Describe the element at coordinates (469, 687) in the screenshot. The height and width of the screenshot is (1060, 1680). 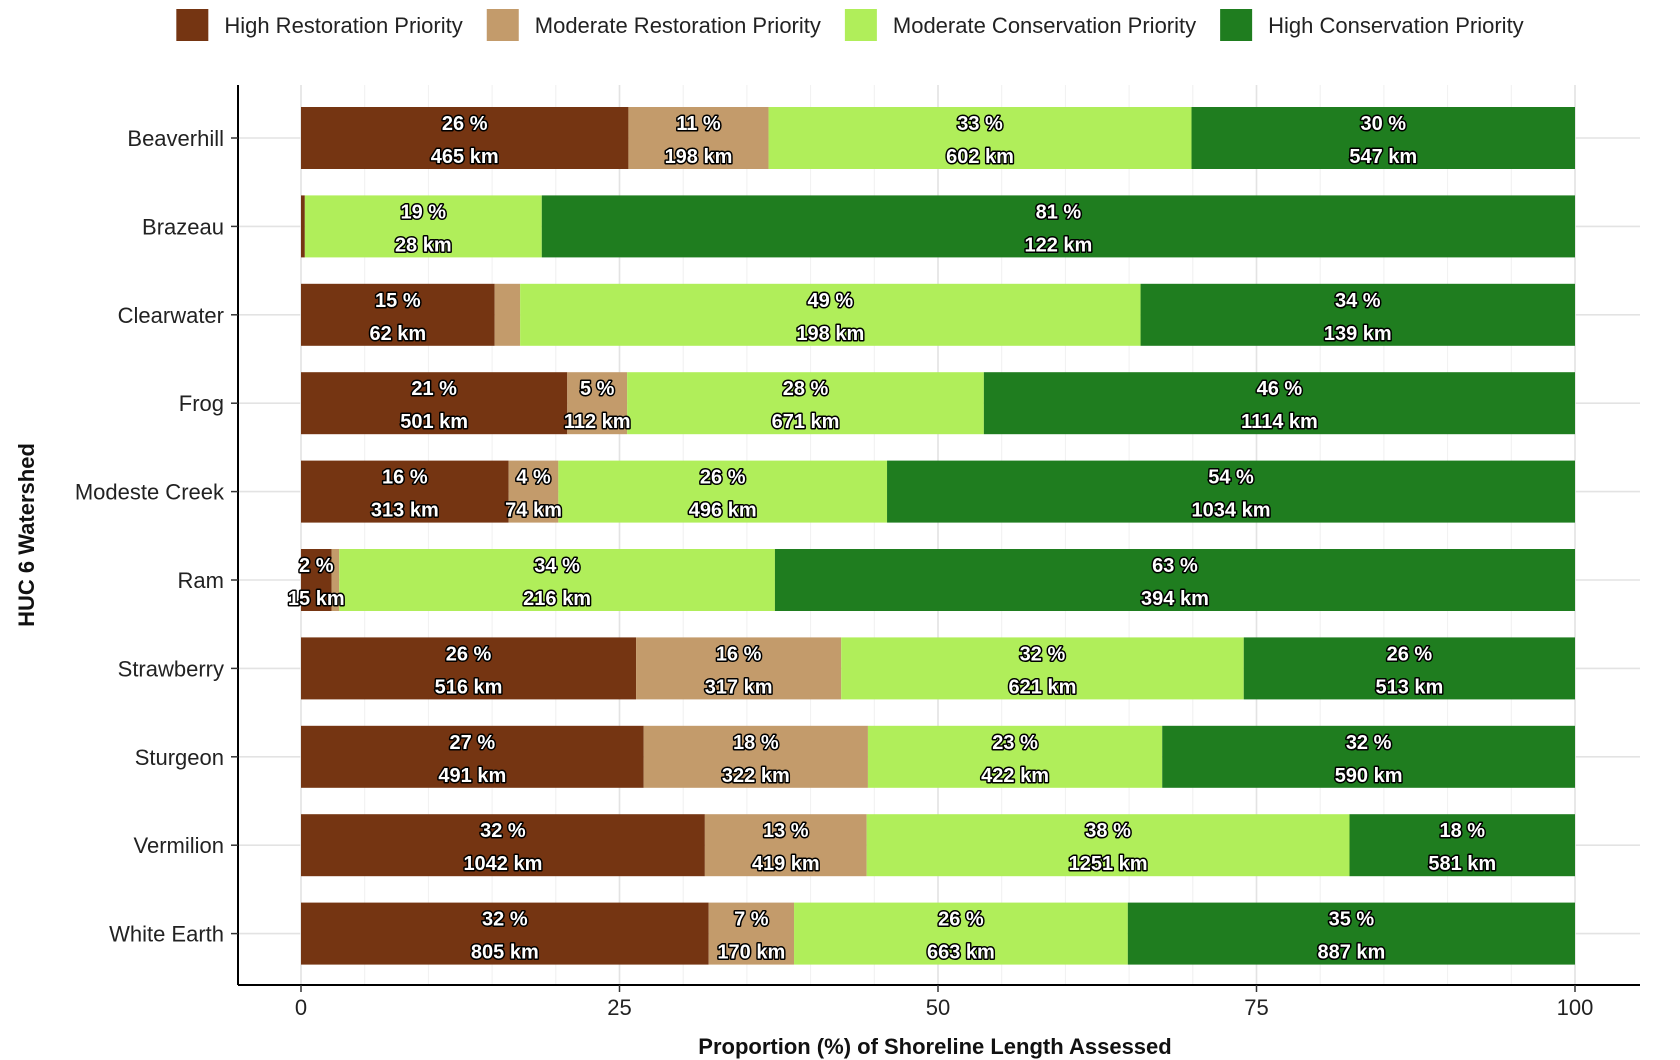
I see `length-label: 516 km` at that location.